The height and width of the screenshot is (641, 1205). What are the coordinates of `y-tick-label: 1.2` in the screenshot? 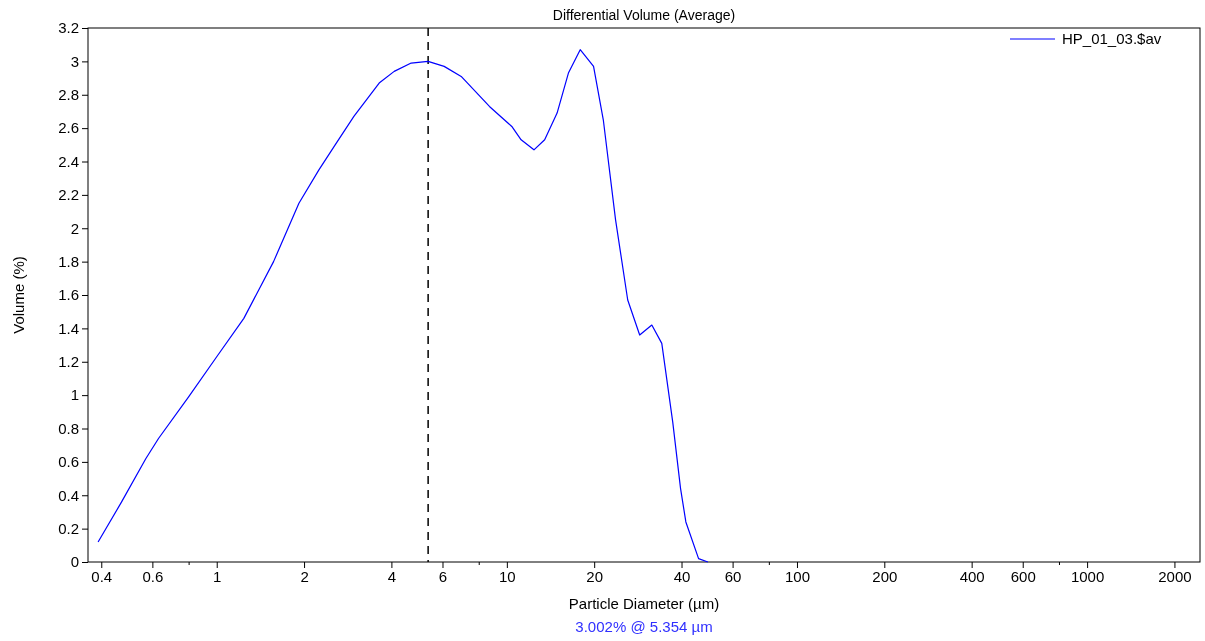 It's located at (68, 362).